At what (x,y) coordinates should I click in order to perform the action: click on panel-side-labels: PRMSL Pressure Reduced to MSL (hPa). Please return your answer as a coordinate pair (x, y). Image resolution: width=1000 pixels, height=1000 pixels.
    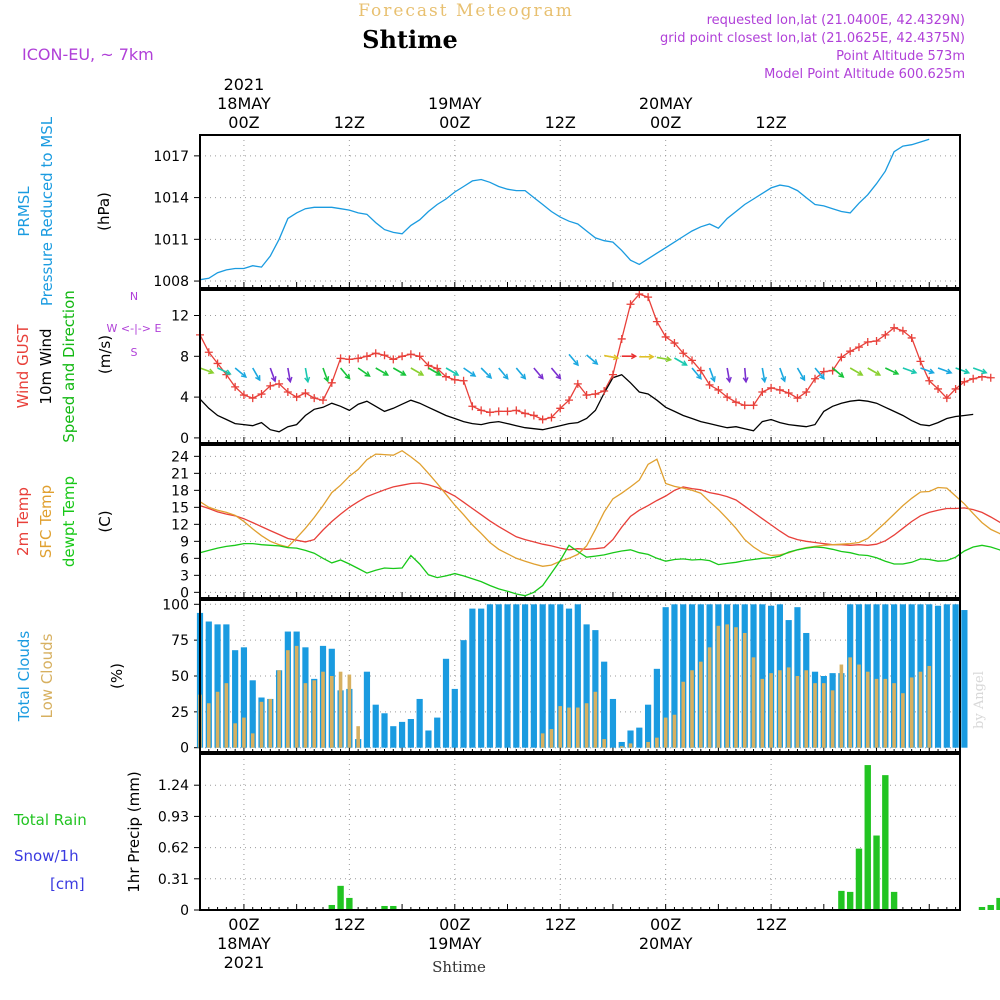
    Looking at the image, I should click on (64, 211).